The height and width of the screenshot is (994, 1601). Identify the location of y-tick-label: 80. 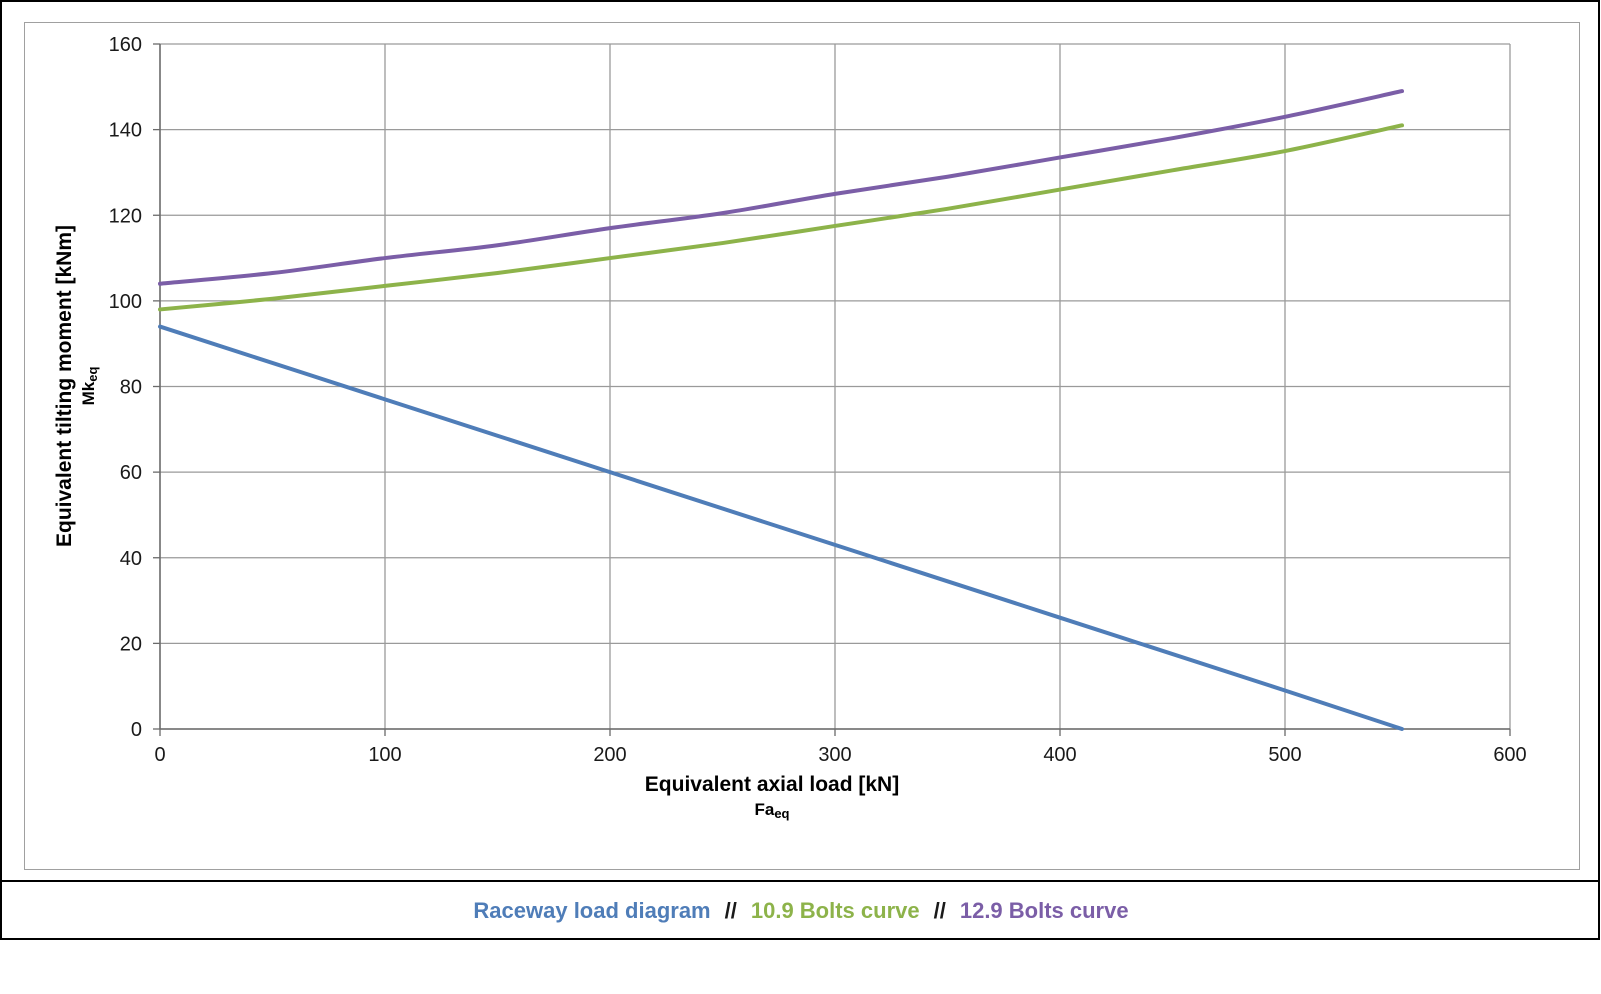
(131, 388).